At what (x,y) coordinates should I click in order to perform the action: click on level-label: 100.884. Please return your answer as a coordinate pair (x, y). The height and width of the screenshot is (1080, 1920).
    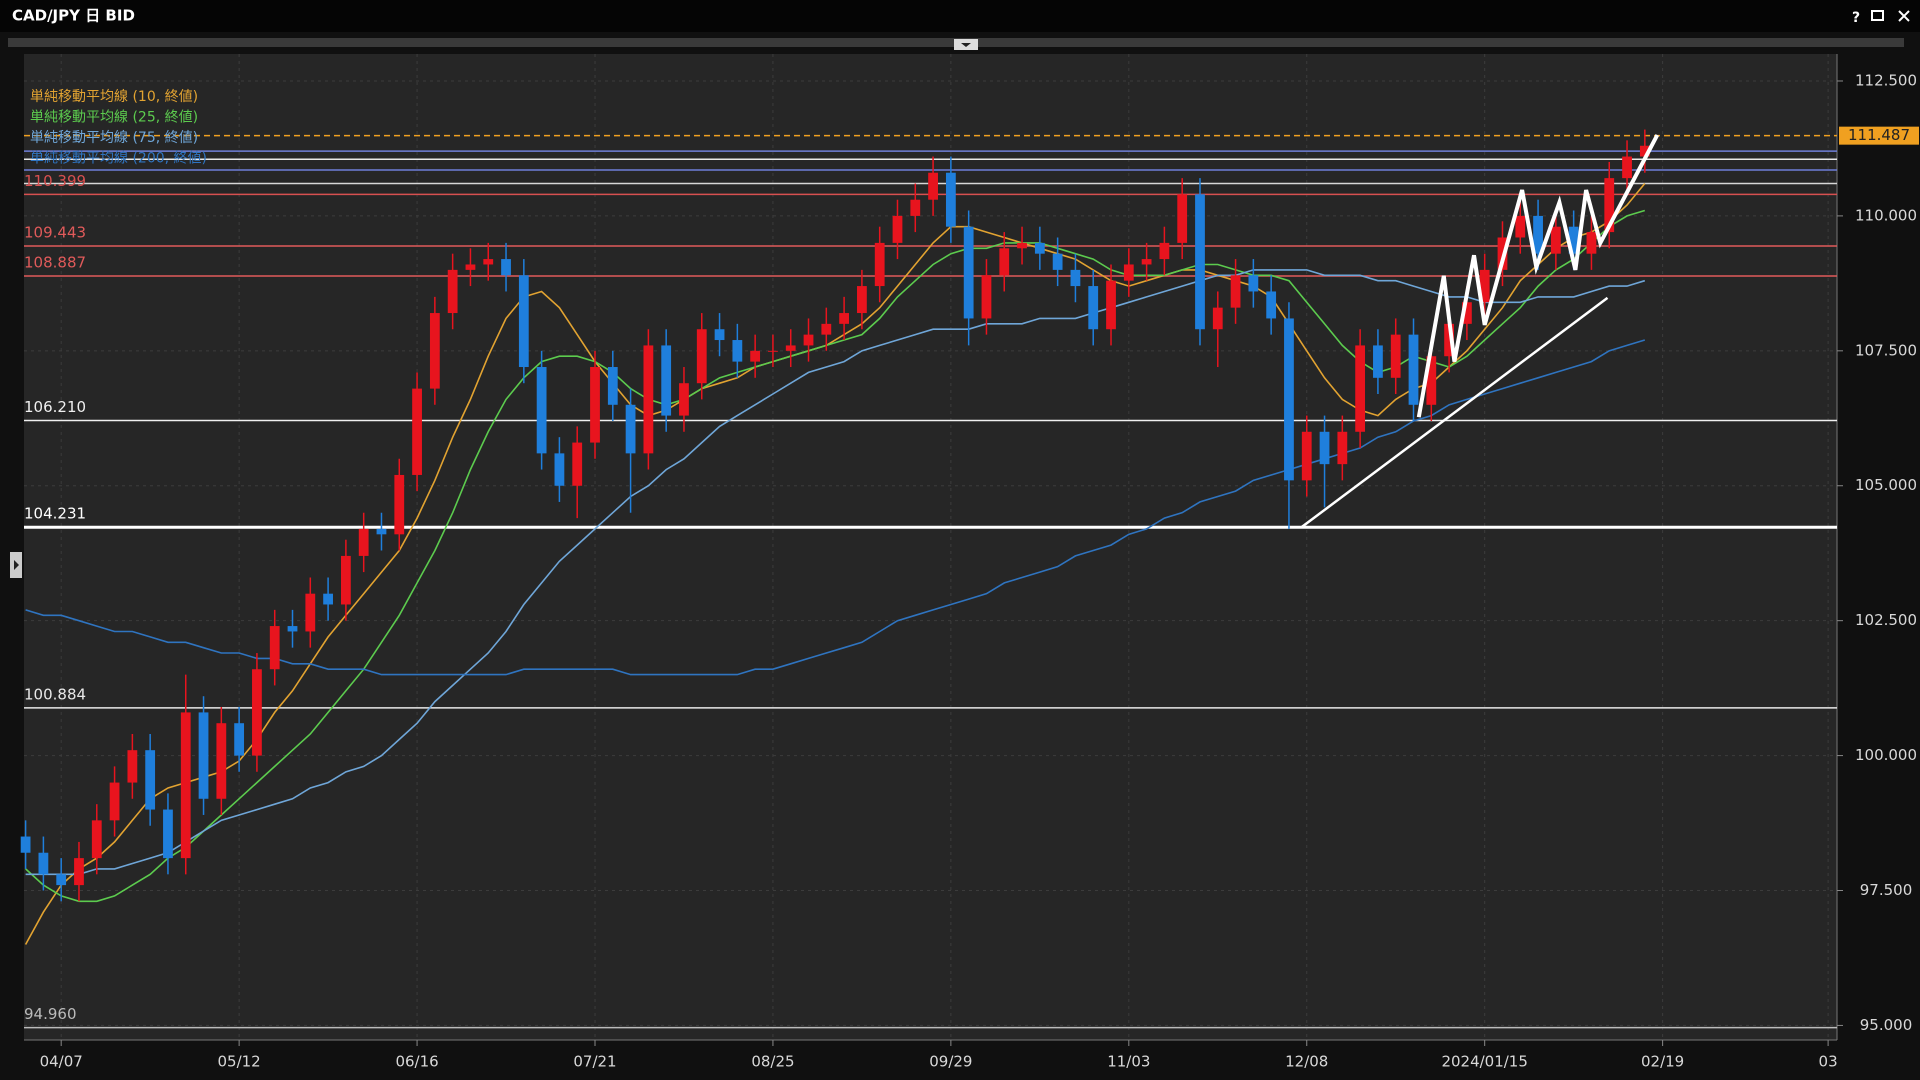
    Looking at the image, I should click on (55, 694).